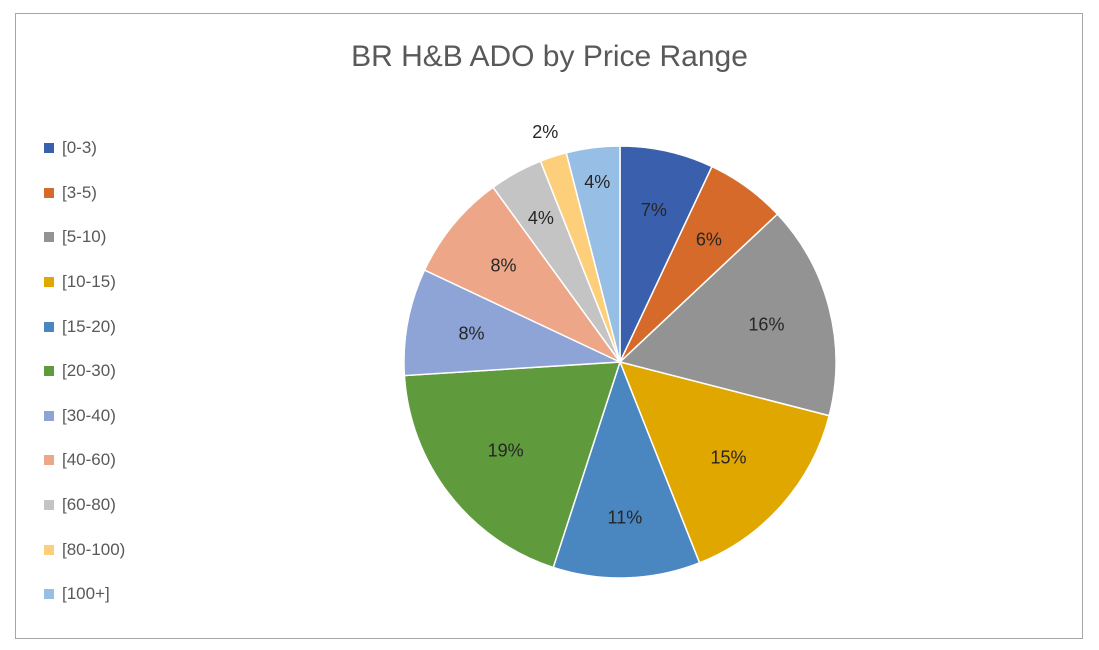 The height and width of the screenshot is (650, 1099). What do you see at coordinates (124, 148) in the screenshot?
I see `legend-item: [0-3)` at bounding box center [124, 148].